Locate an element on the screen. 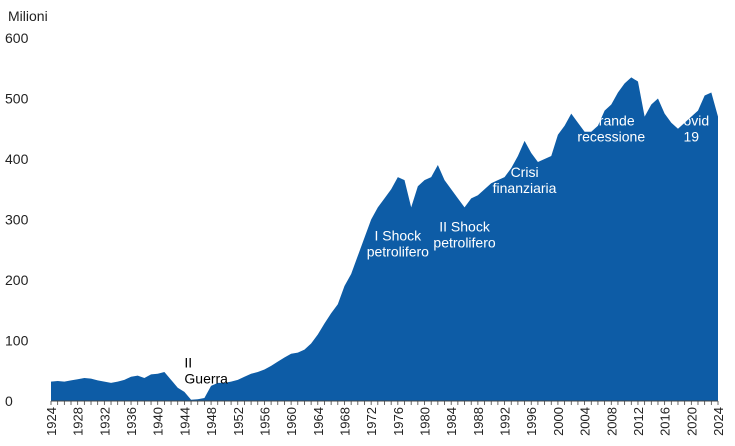  x-tick-label: 1980 is located at coordinates (425, 421).